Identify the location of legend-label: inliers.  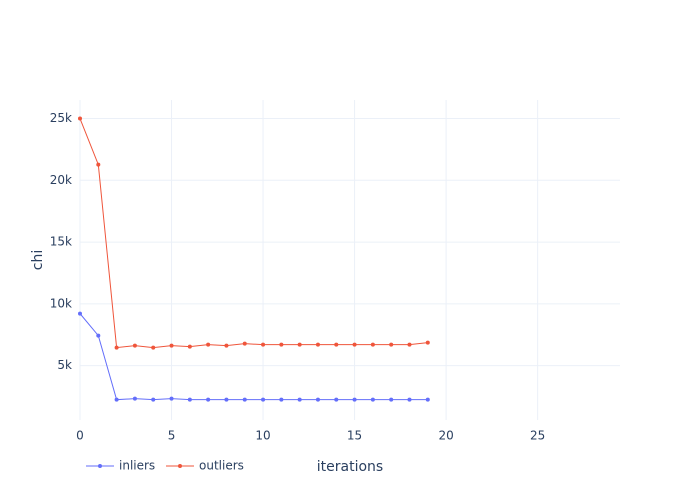
(137, 466).